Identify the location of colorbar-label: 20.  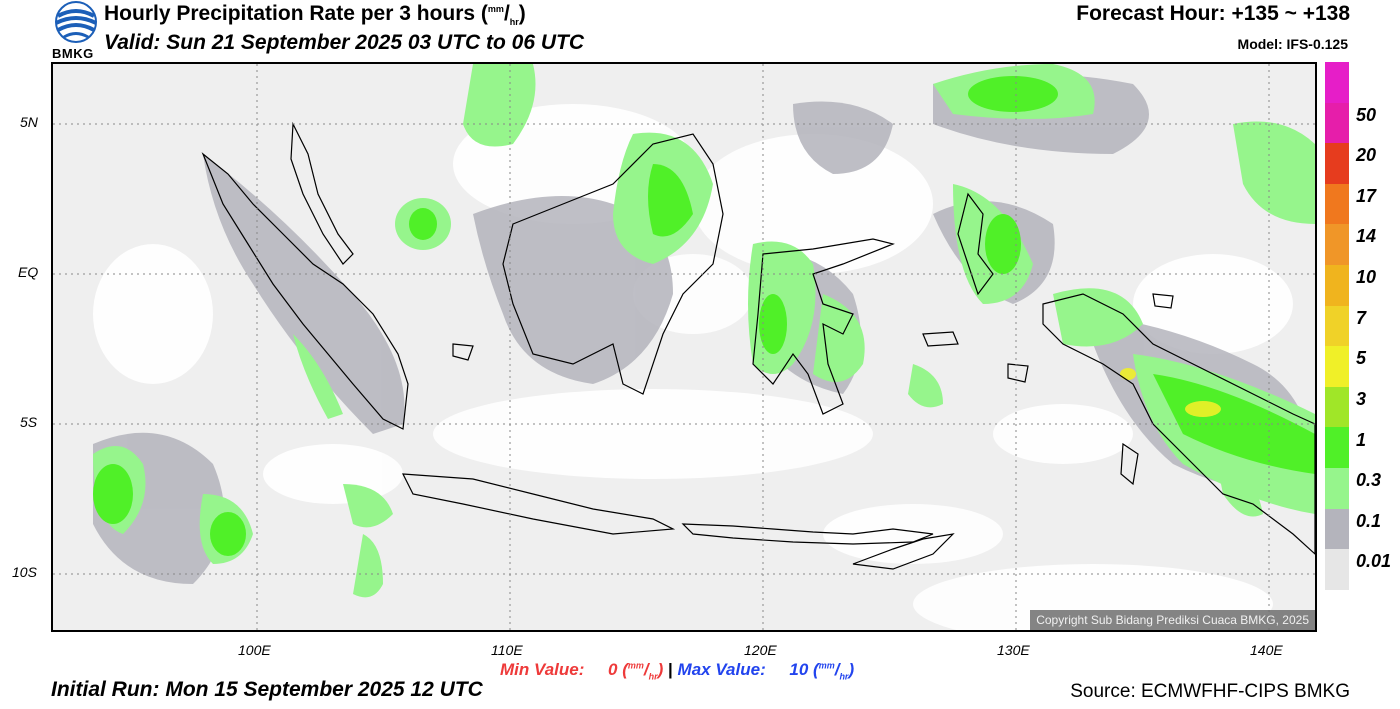
(1366, 155).